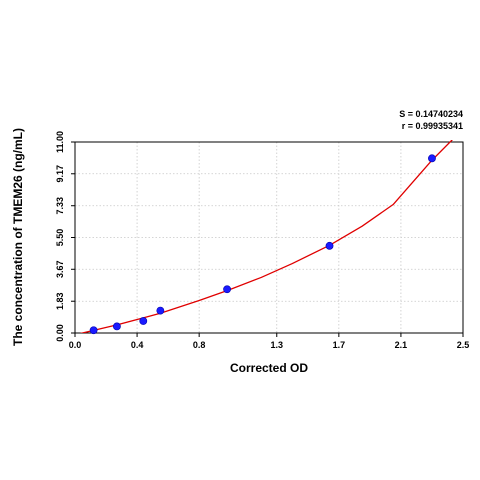 The image size is (480, 480). I want to click on y-tick-label: 11.00, so click(60, 142).